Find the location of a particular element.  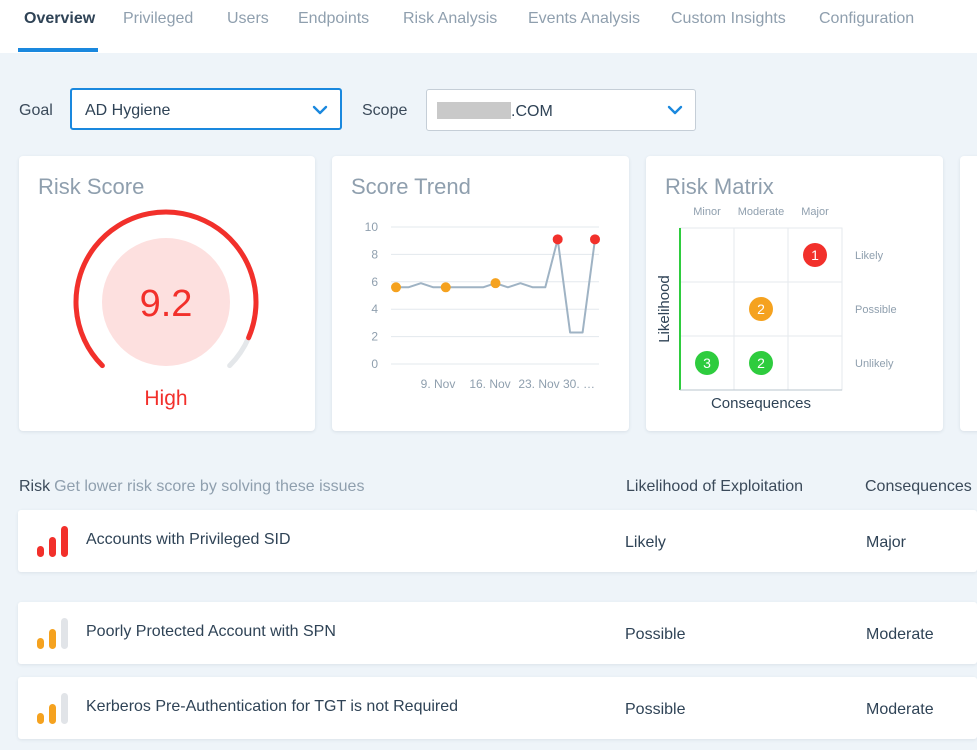

tab-privileged: Privileged is located at coordinates (158, 18).